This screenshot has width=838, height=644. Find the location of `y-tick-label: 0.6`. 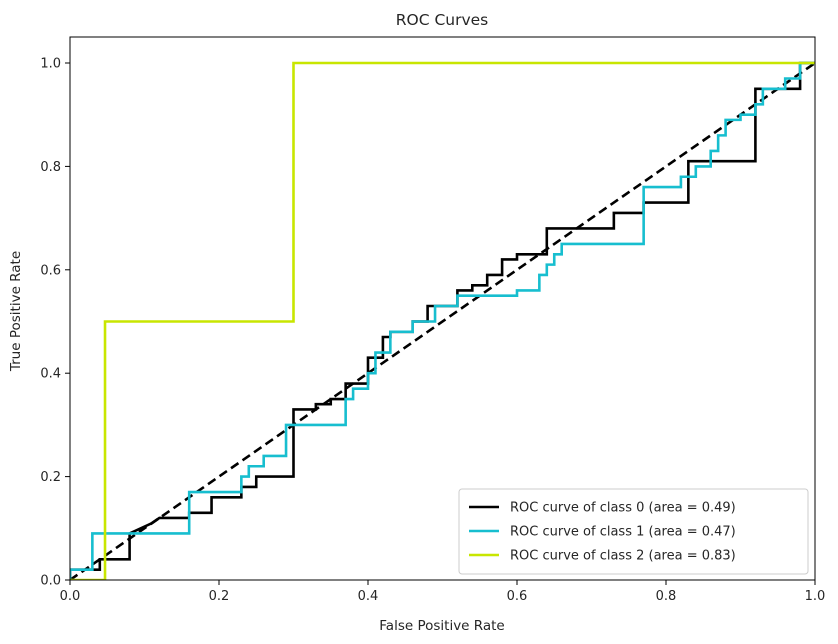

y-tick-label: 0.6 is located at coordinates (50, 270).